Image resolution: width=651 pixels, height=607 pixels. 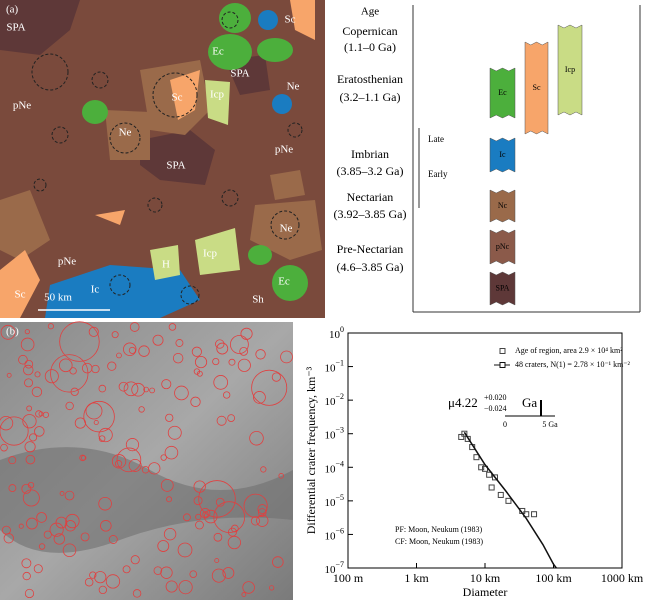 What do you see at coordinates (505, 424) in the screenshot?
I see `inset-start: 0` at bounding box center [505, 424].